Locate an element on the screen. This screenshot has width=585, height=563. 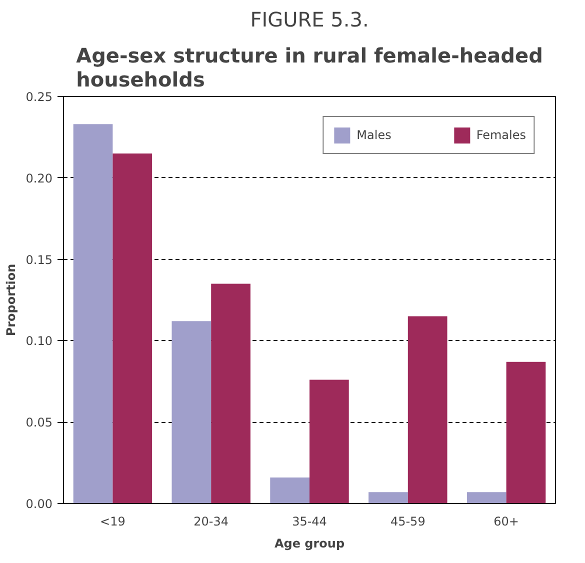
x-axis-title: Age group is located at coordinates (309, 543).